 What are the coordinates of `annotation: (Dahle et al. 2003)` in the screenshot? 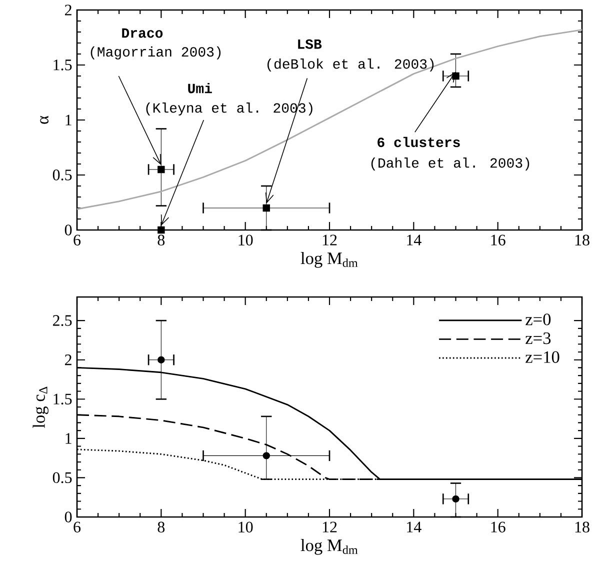 It's located at (450, 164).